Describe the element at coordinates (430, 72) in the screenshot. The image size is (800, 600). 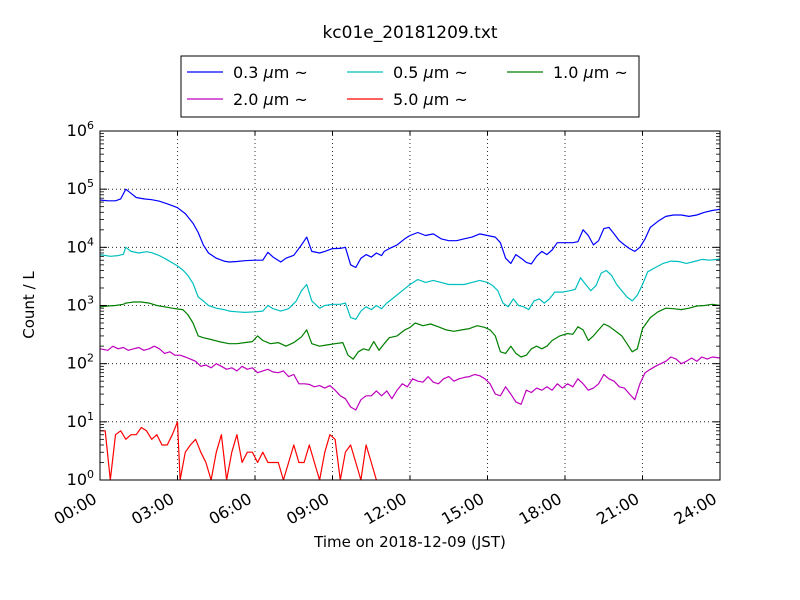
I see `legend-label: 0.5 μm ~` at that location.